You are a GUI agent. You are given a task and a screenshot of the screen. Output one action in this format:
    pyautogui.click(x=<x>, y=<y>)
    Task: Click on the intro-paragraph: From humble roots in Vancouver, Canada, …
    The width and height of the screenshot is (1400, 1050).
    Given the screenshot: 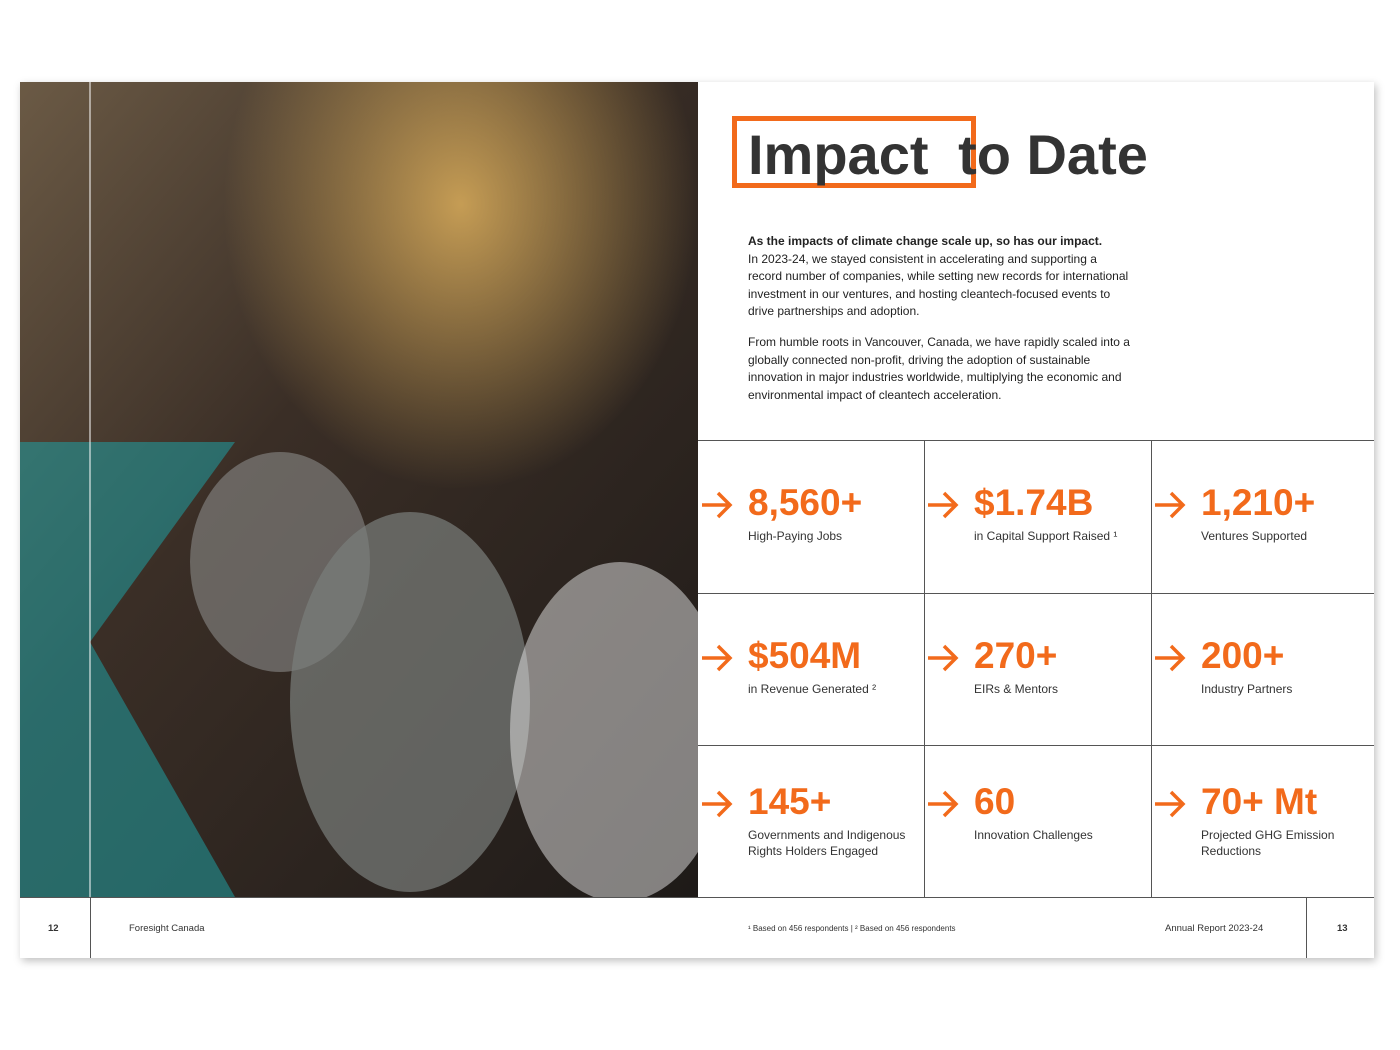 What is the action you would take?
    pyautogui.click(x=939, y=368)
    